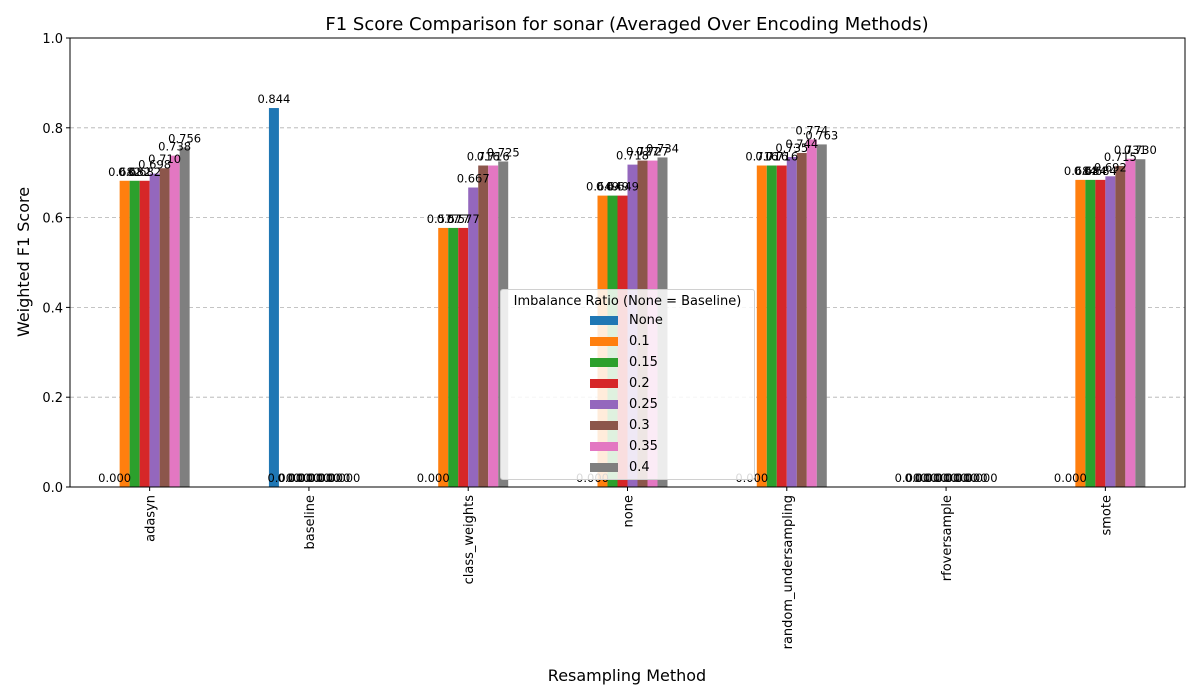 The width and height of the screenshot is (1200, 700). I want to click on bar-value-label: 0.667, so click(473, 179).